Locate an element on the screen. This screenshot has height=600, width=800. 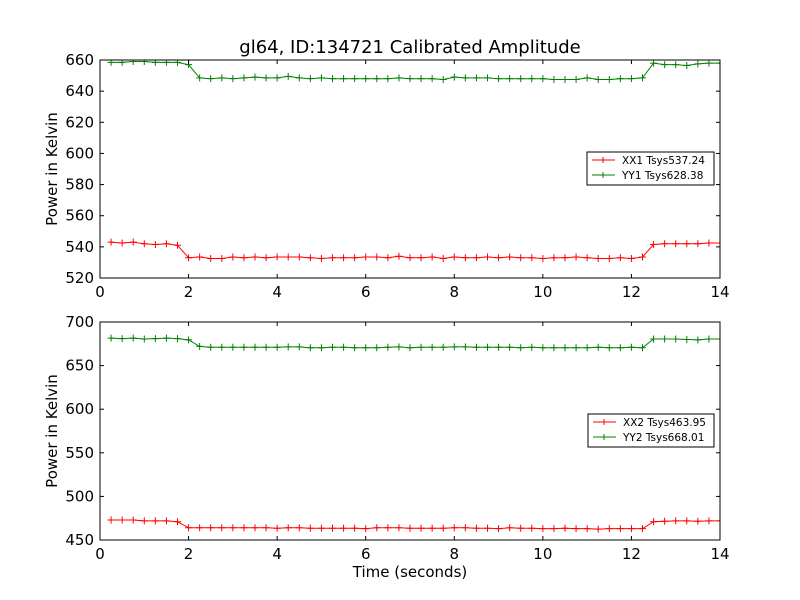
y-tick-label: 640 is located at coordinates (79, 91).